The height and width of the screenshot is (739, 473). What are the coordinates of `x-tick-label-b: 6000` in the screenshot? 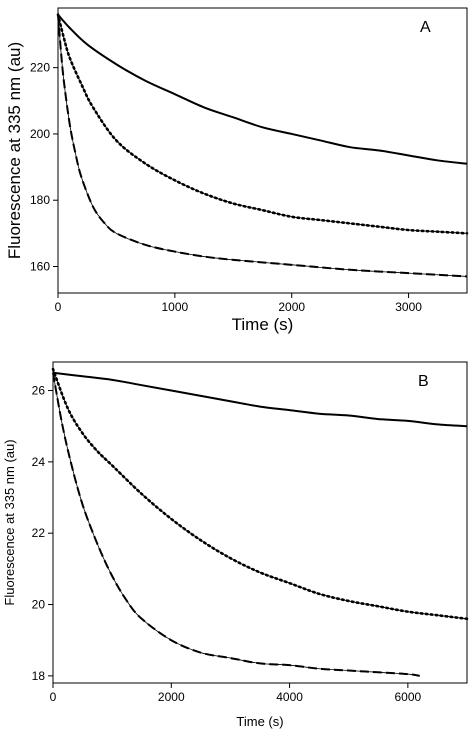 It's located at (408, 697).